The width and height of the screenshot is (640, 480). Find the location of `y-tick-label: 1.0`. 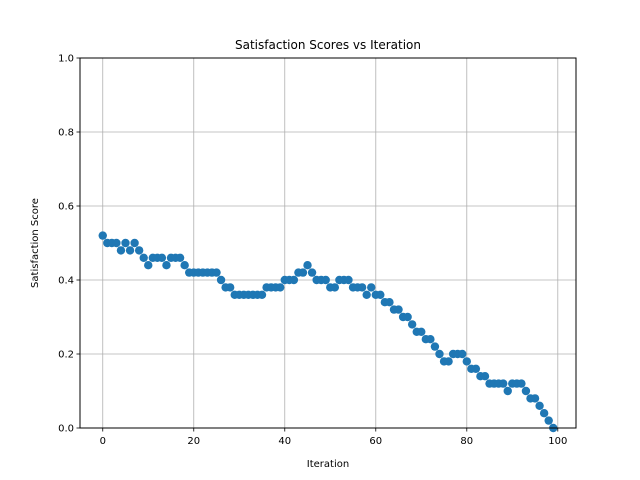

y-tick-label: 1.0 is located at coordinates (66, 59).